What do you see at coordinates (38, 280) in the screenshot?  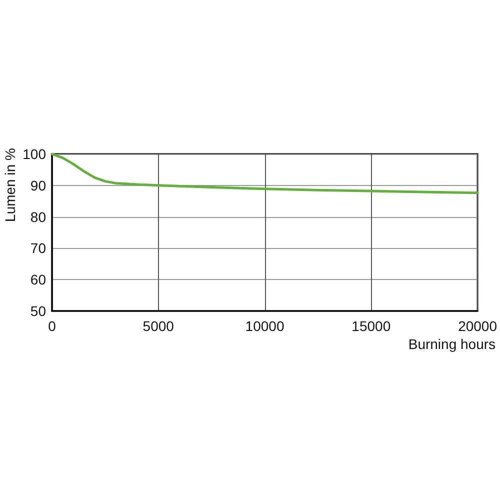 I see `y-tick-label: 60` at bounding box center [38, 280].